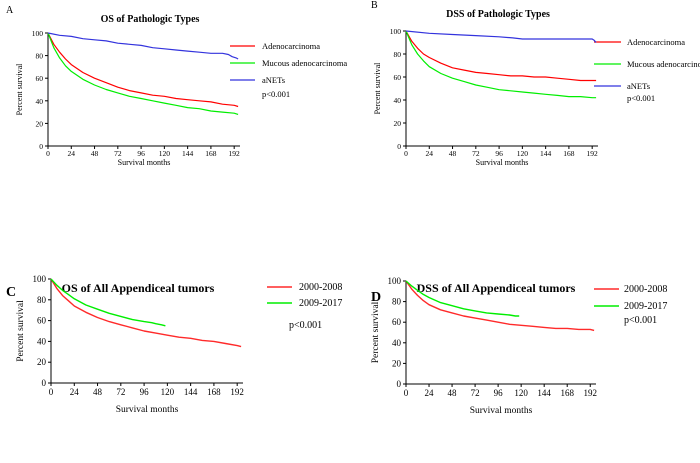 This screenshot has width=700, height=463. I want to click on panel-label: C, so click(11, 292).